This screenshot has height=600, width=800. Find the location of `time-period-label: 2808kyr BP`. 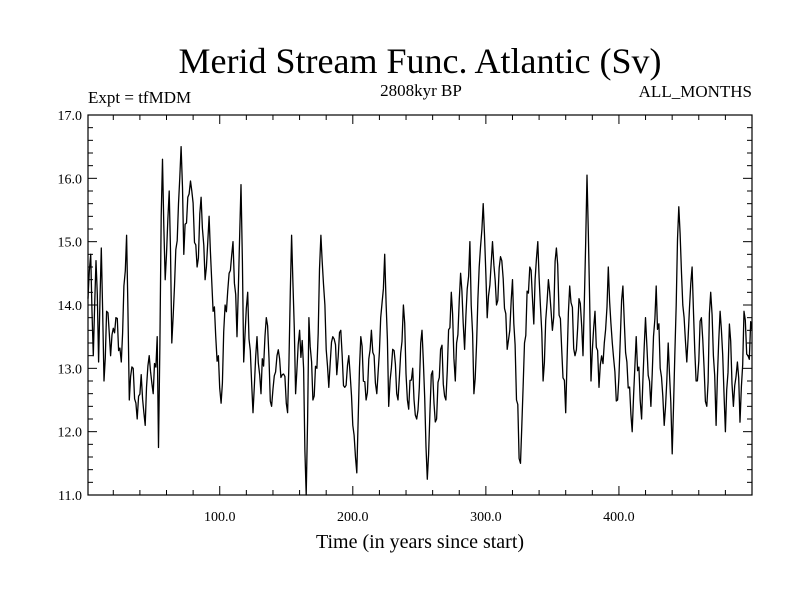

time-period-label: 2808kyr BP is located at coordinates (421, 90).